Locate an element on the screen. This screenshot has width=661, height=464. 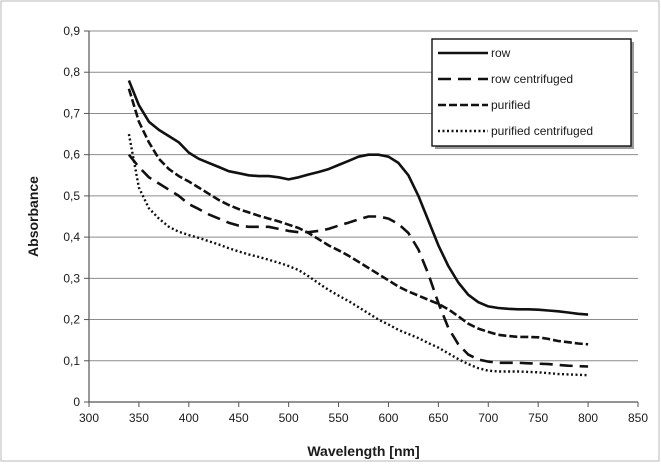
x-tick-label: 300 is located at coordinates (89, 418).